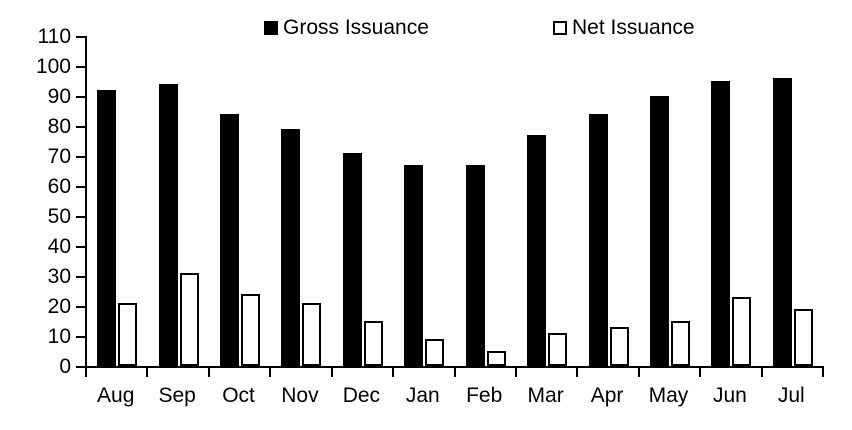 The image size is (852, 430). I want to click on x-axis-category-label: Aug, so click(116, 395).